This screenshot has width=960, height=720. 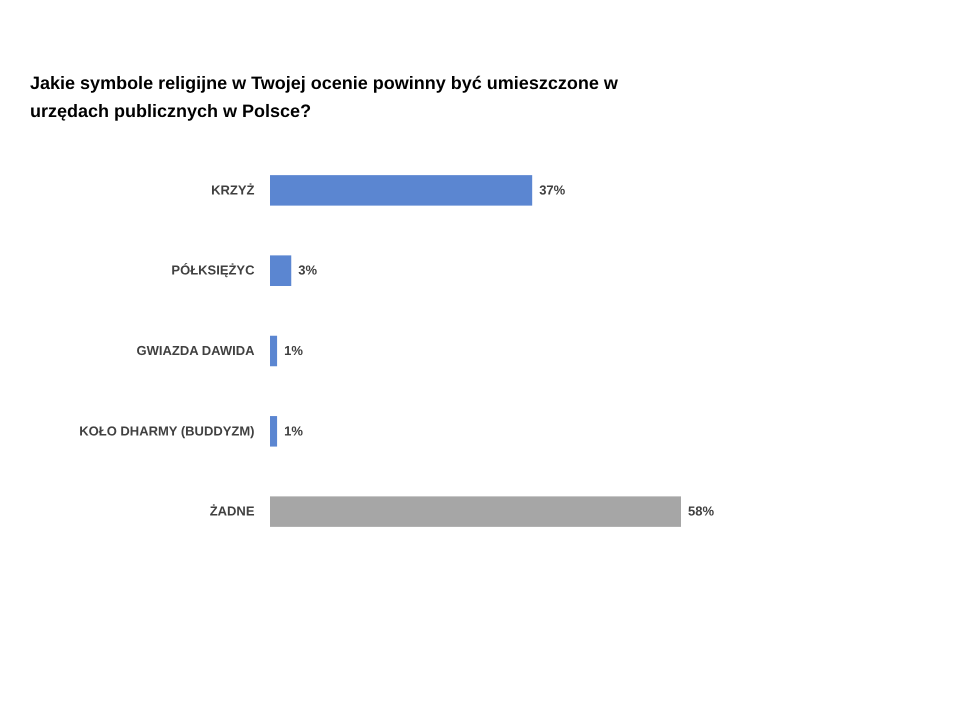 What do you see at coordinates (166, 430) in the screenshot?
I see `y-tick-label: KOŁO DHARMY (BUDDYZM)` at bounding box center [166, 430].